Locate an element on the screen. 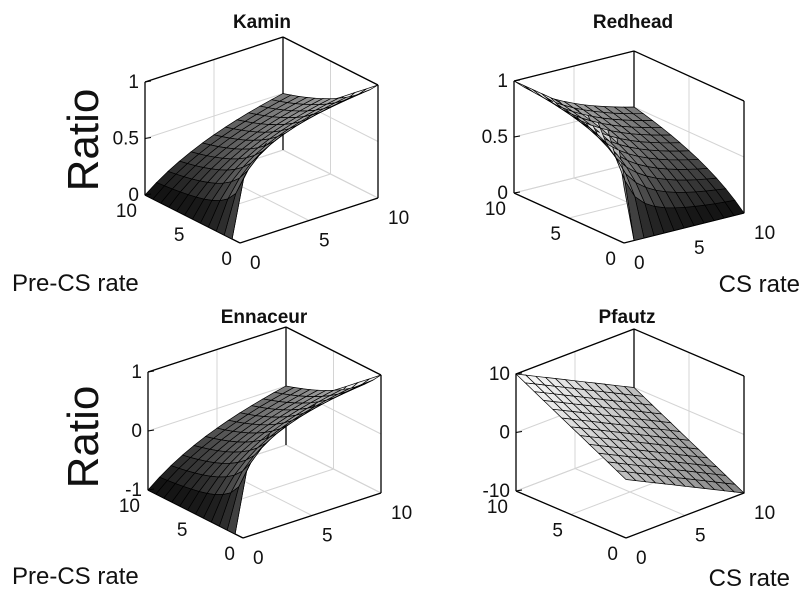  tick-labels: -10 0 10 0 5 10 0 5 10 is located at coordinates (629, 466).